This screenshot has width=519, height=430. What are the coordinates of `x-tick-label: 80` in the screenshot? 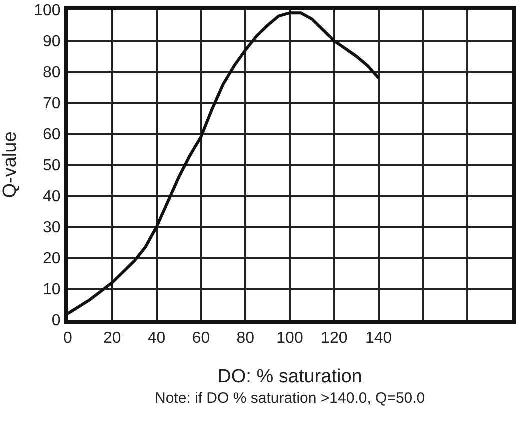 It's located at (245, 339).